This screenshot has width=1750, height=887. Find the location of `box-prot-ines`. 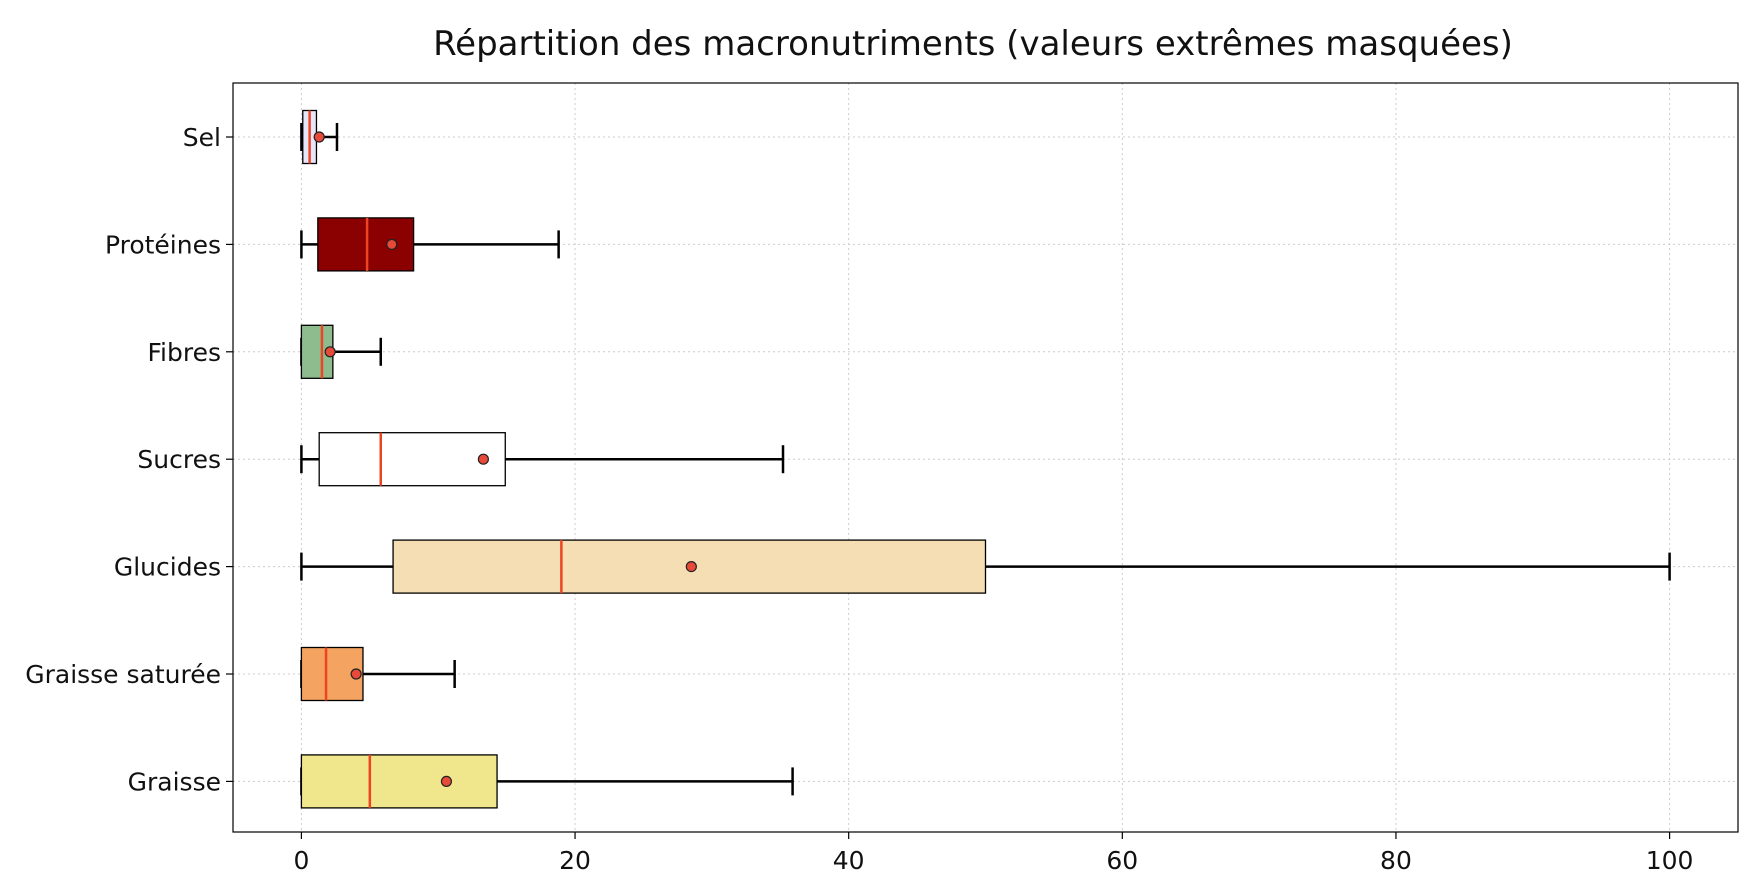

box-prot-ines is located at coordinates (430, 244).